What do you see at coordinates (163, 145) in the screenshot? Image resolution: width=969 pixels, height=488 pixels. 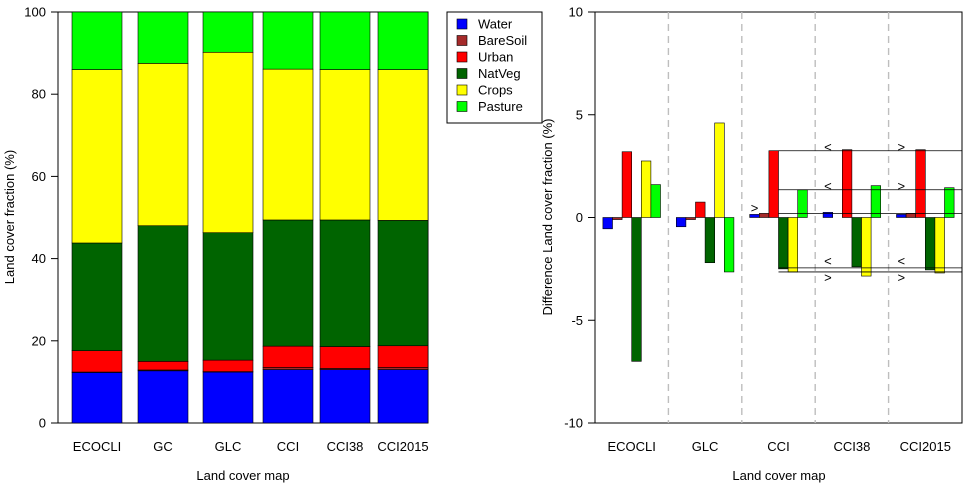 I see `bar-gc-crops` at bounding box center [163, 145].